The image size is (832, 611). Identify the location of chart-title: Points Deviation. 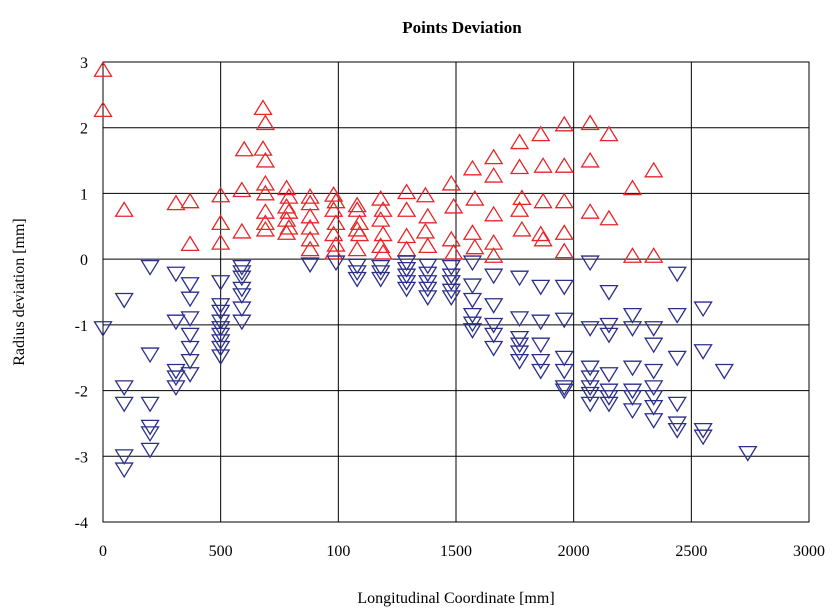
(462, 27).